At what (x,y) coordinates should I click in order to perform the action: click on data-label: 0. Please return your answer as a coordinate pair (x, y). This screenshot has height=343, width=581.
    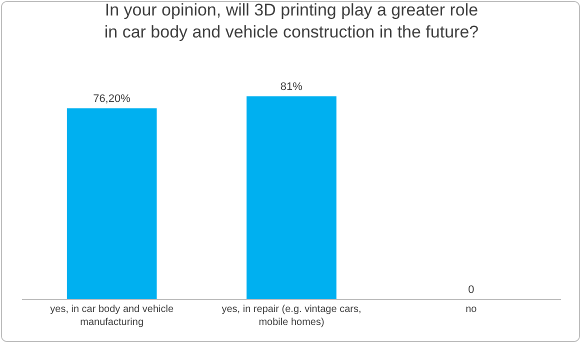
    Looking at the image, I should click on (471, 290).